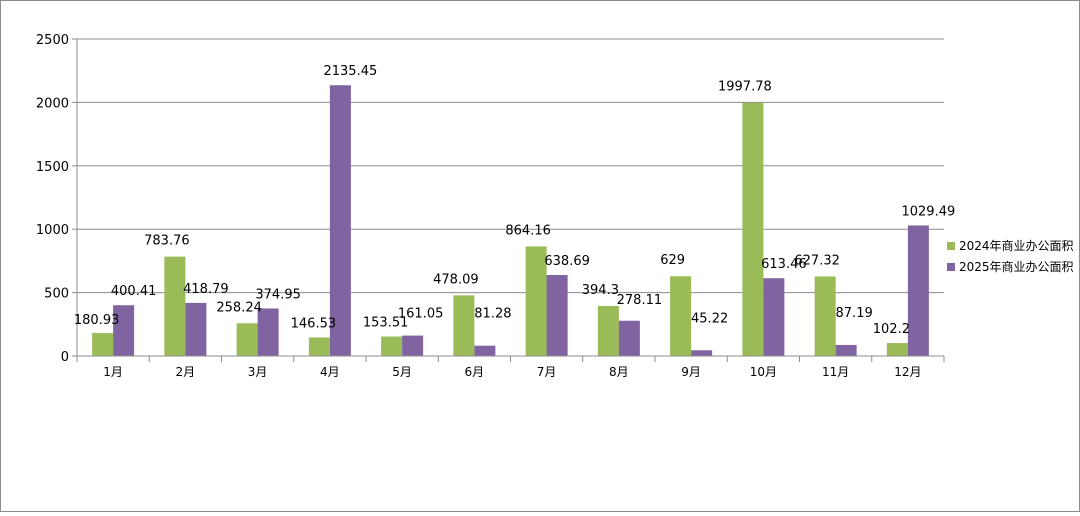 The image size is (1080, 516). Describe the element at coordinates (206, 289) in the screenshot. I see `data-label-2025: 418.79` at that location.